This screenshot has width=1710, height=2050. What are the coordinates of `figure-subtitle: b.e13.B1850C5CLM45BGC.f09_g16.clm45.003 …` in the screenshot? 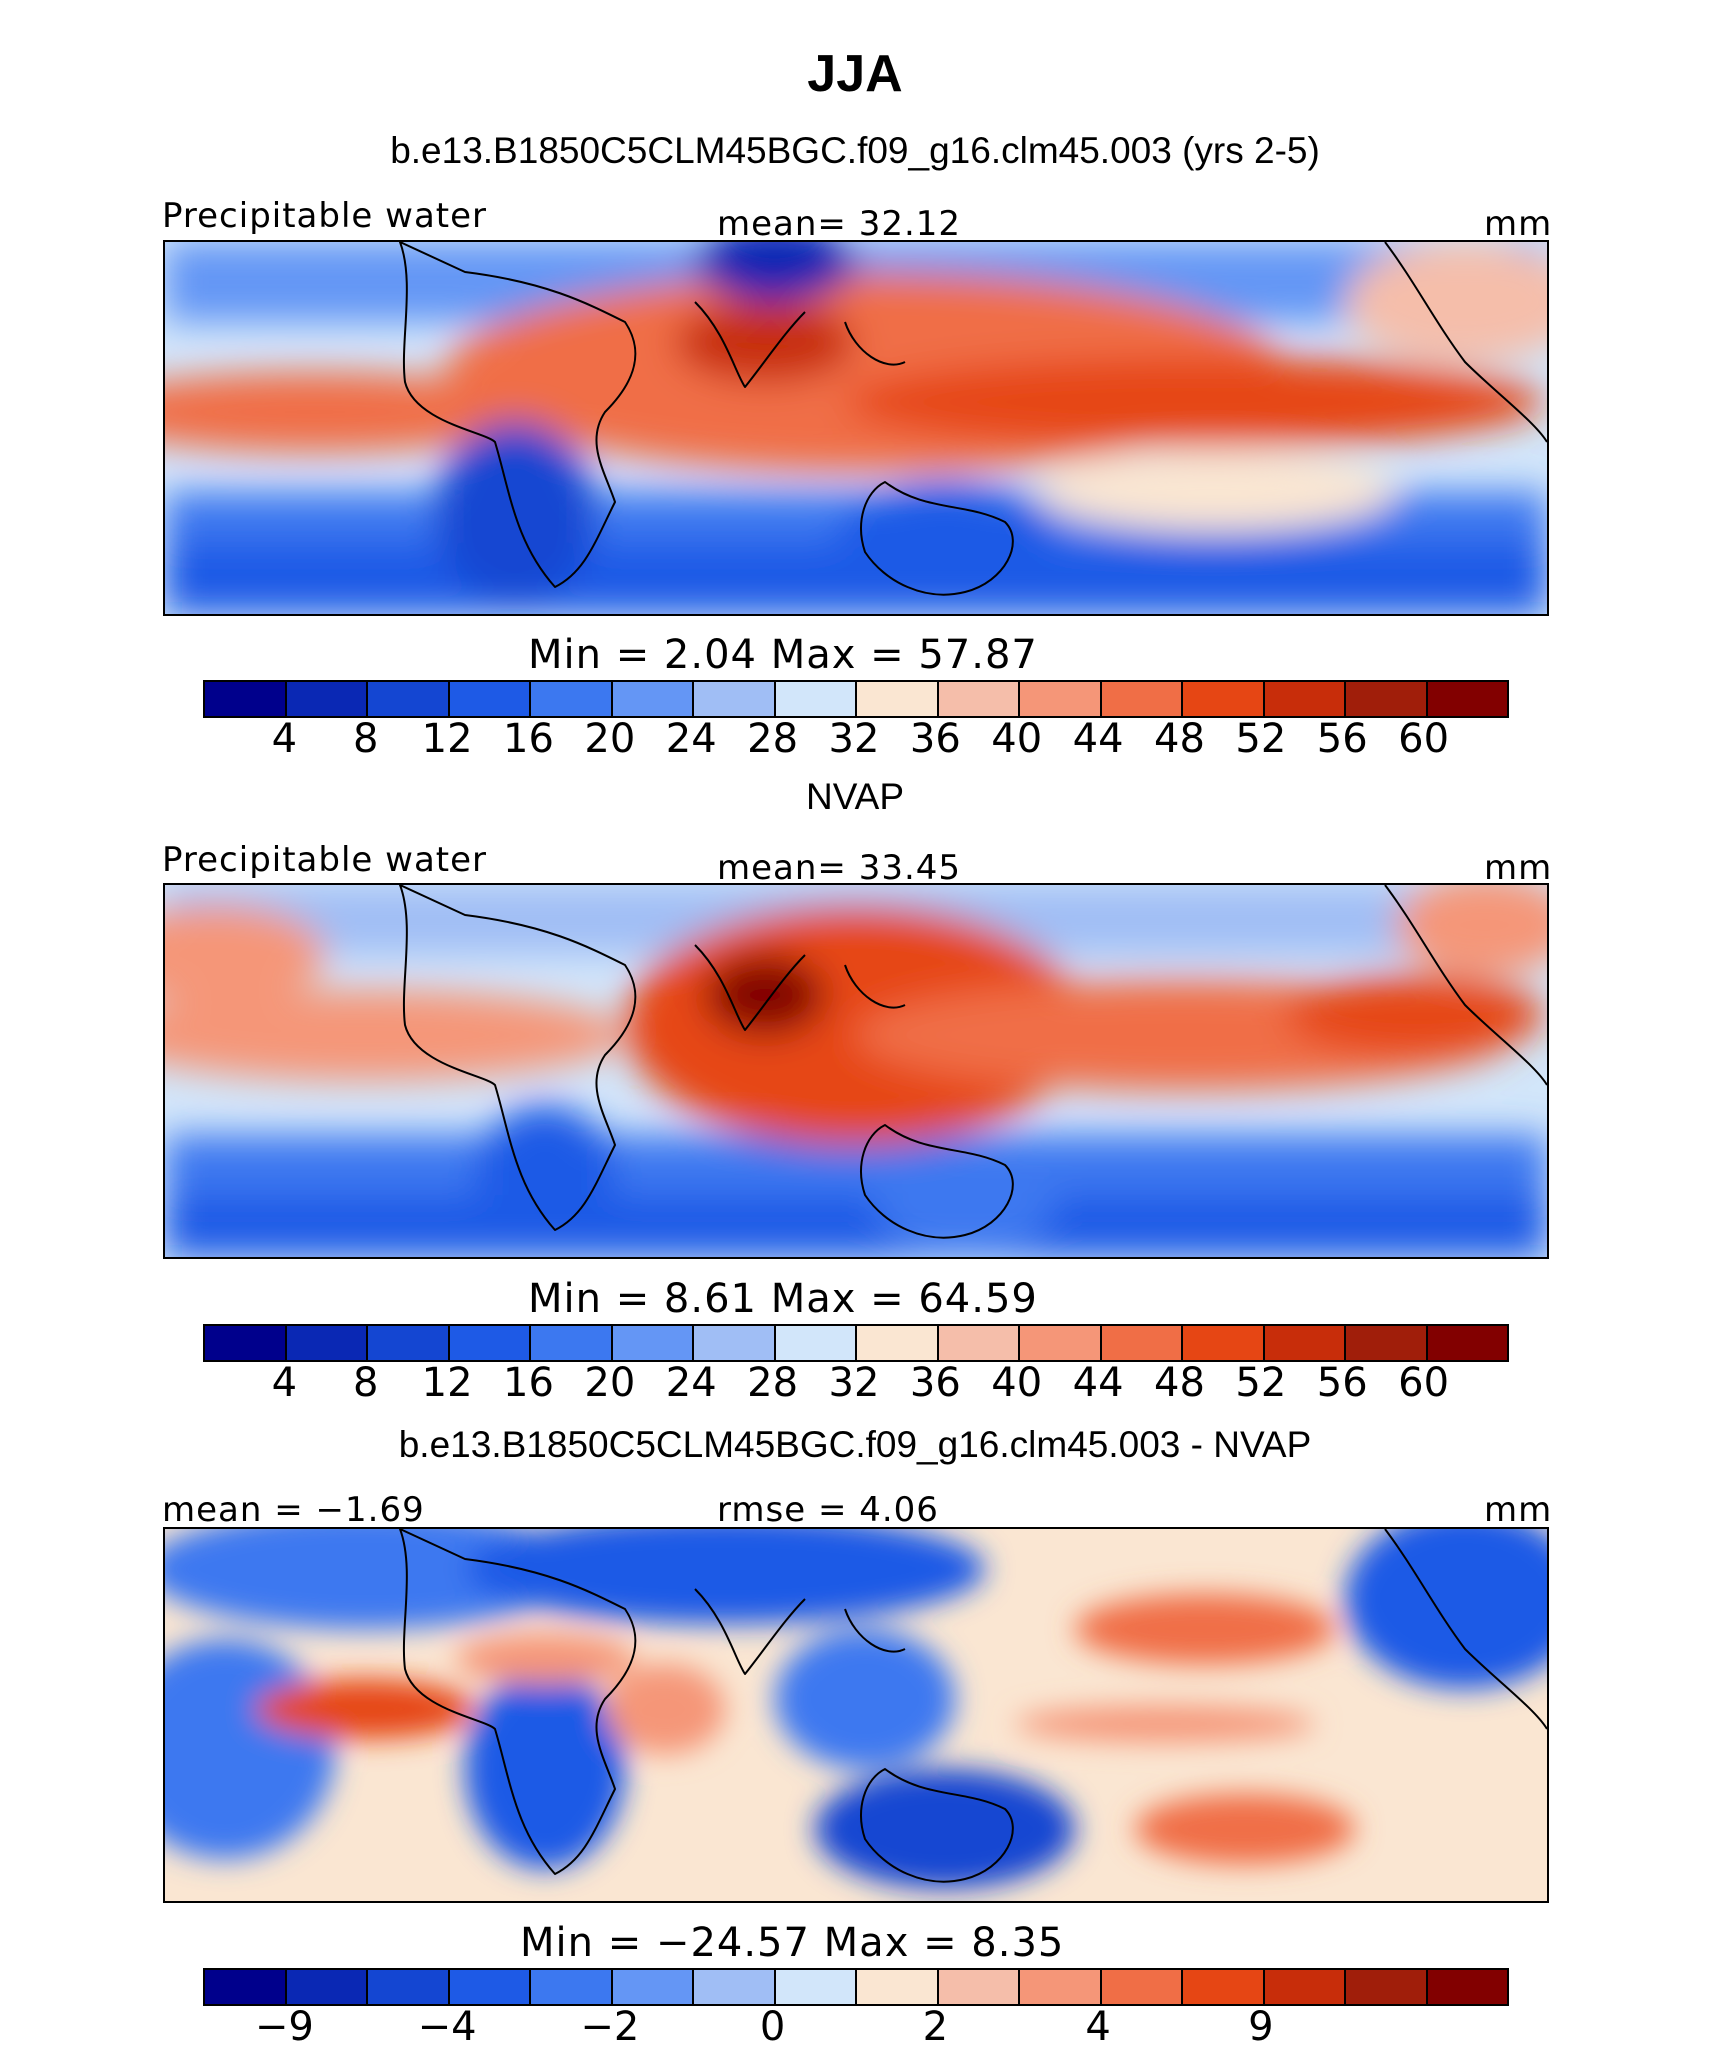 It's located at (855, 150).